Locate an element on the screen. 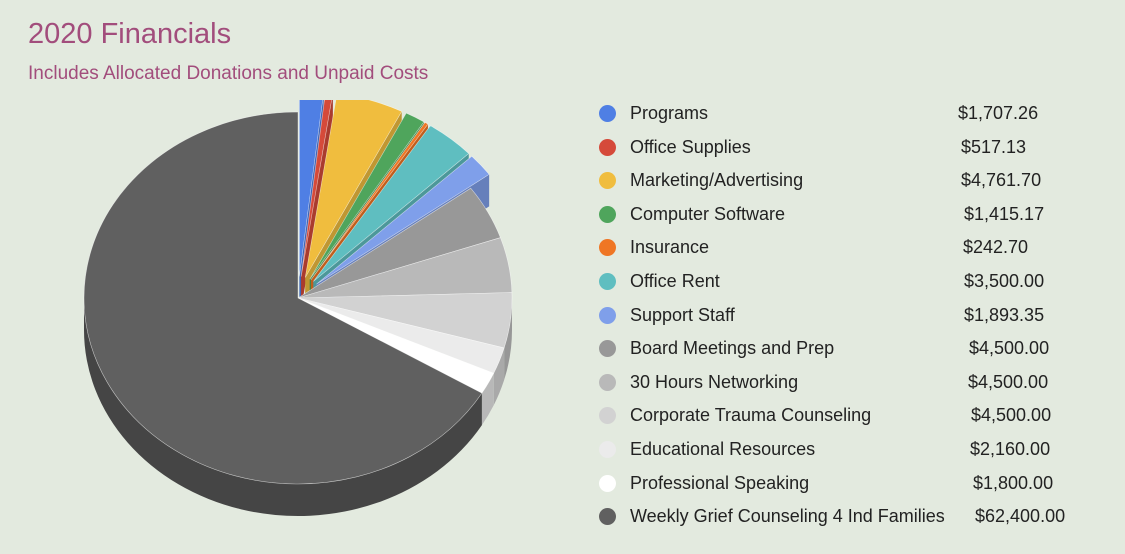 This screenshot has width=1125, height=554. legend-item-30-hours-networking: 30 Hours Networking $4,500.00 is located at coordinates (846, 382).